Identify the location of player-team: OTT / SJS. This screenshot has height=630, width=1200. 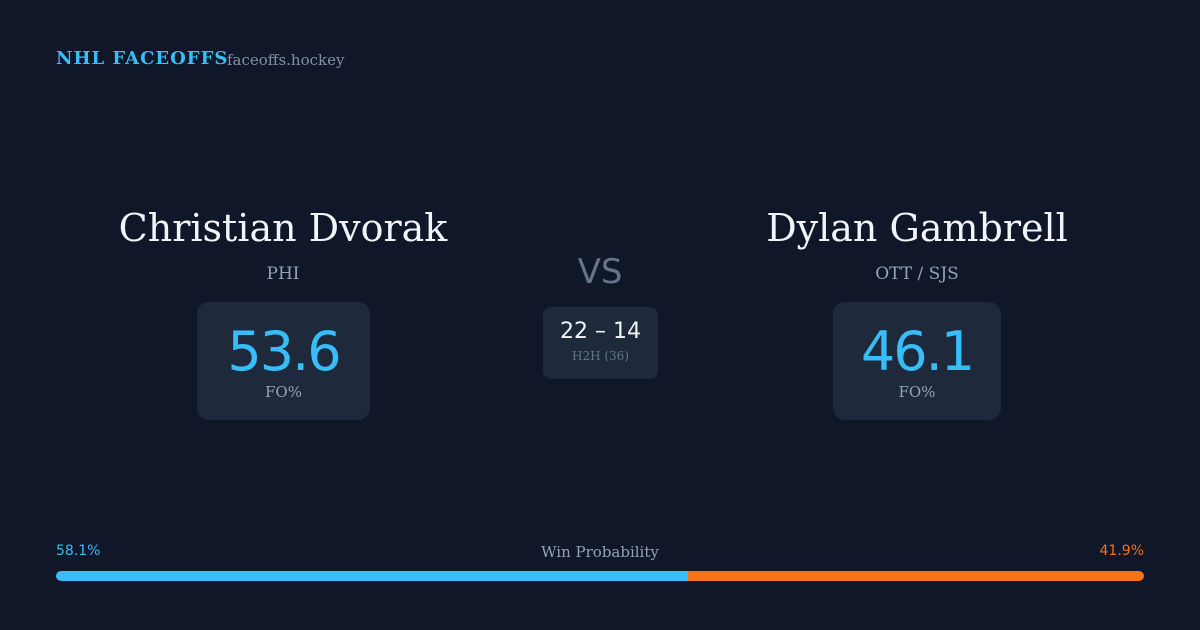
(917, 274).